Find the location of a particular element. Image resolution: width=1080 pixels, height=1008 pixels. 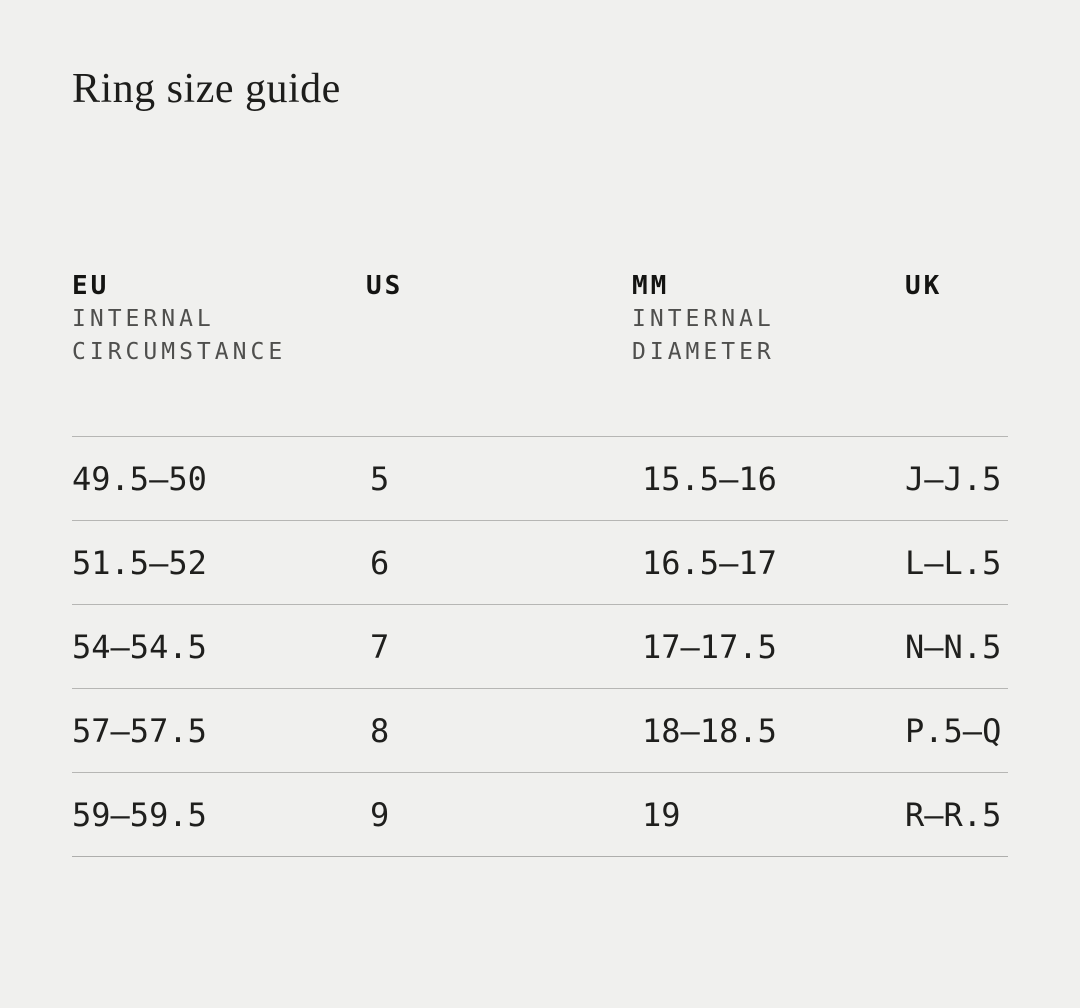

eu-value: 54—54.5 is located at coordinates (139, 646).